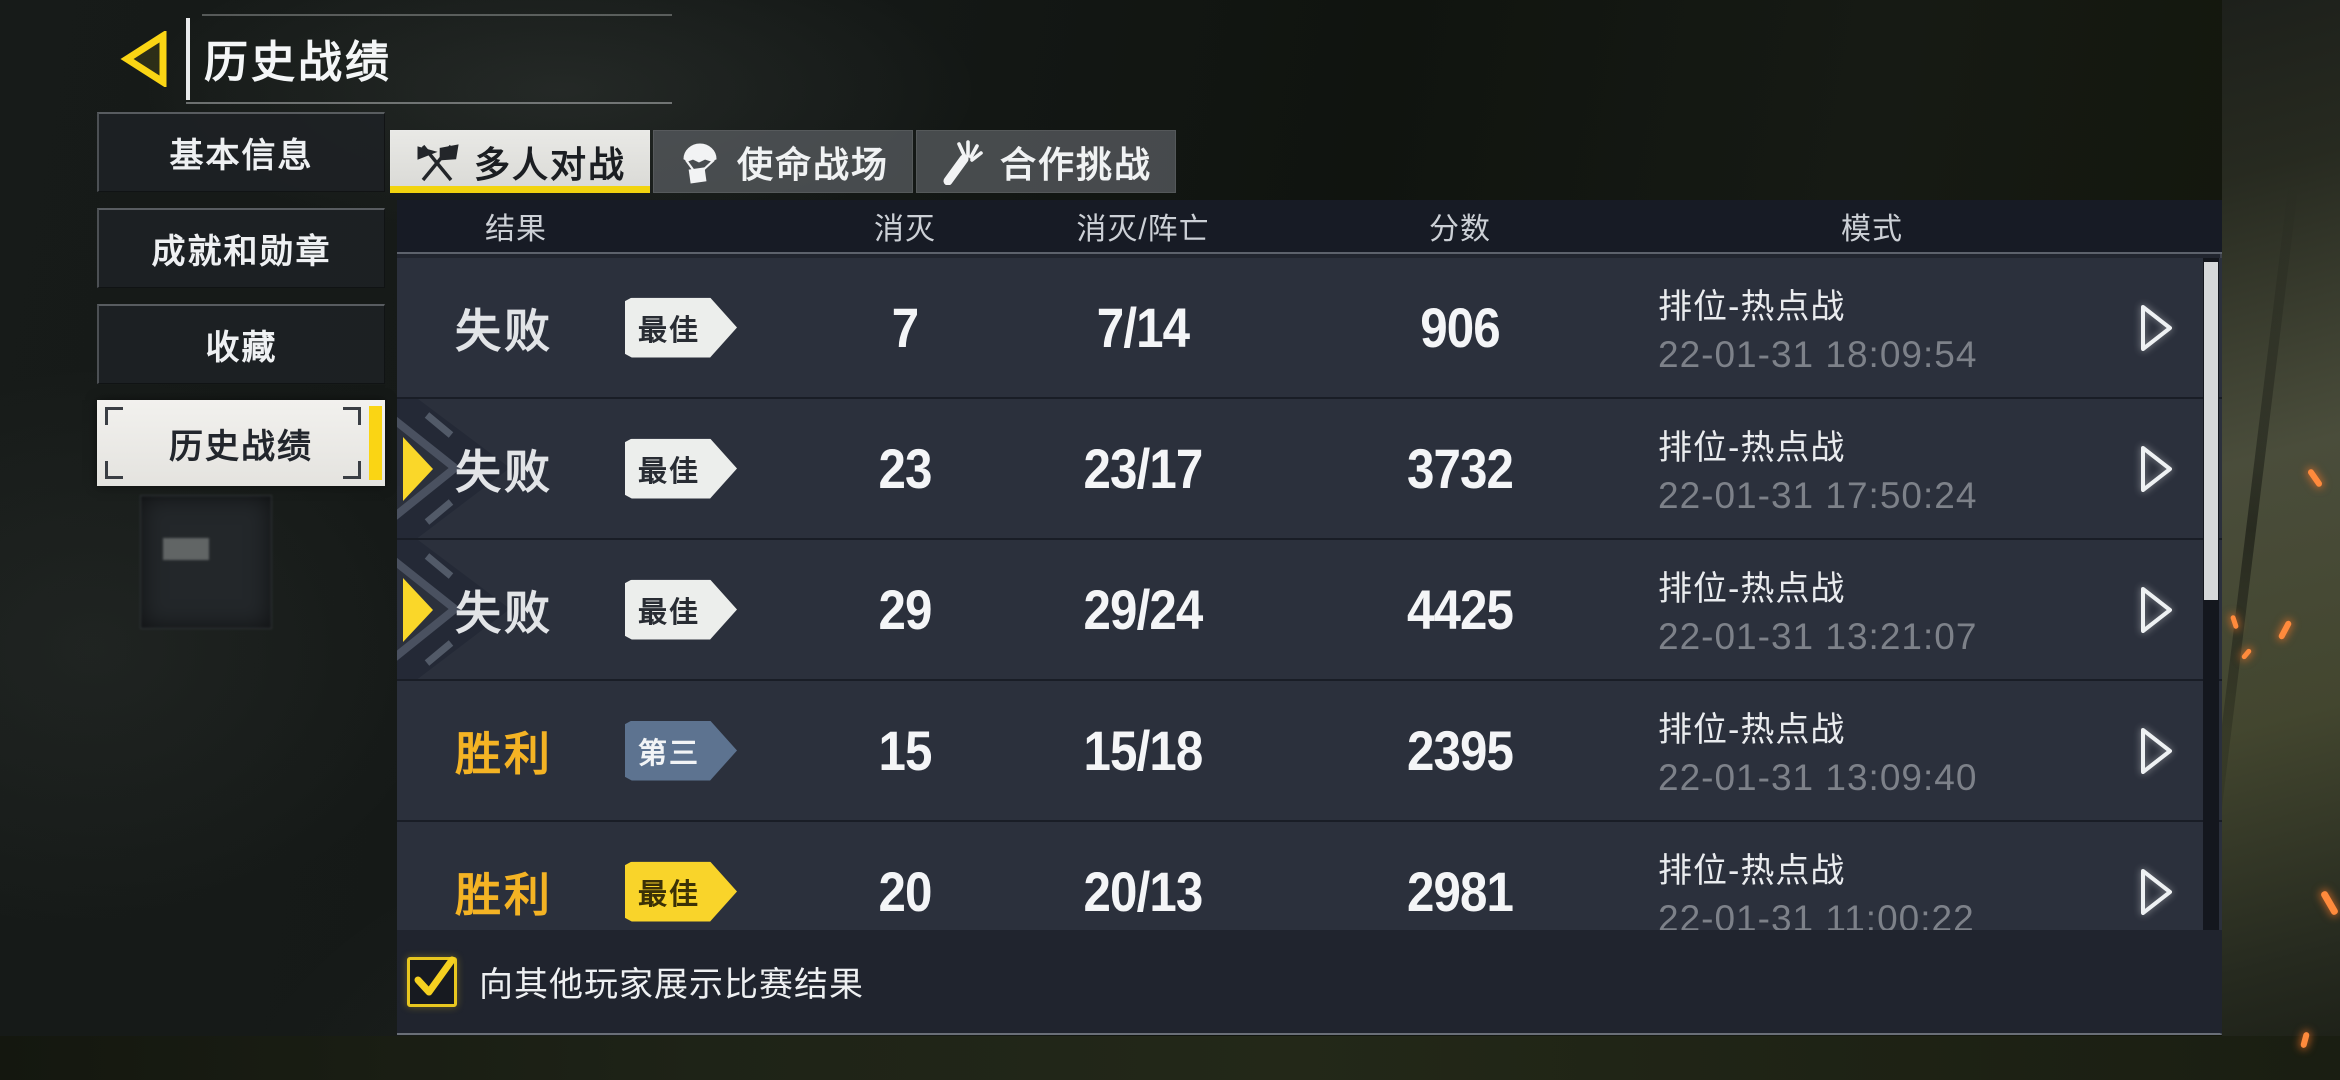 Image resolution: width=2340 pixels, height=1080 pixels. I want to click on background-machine, so click(206, 562).